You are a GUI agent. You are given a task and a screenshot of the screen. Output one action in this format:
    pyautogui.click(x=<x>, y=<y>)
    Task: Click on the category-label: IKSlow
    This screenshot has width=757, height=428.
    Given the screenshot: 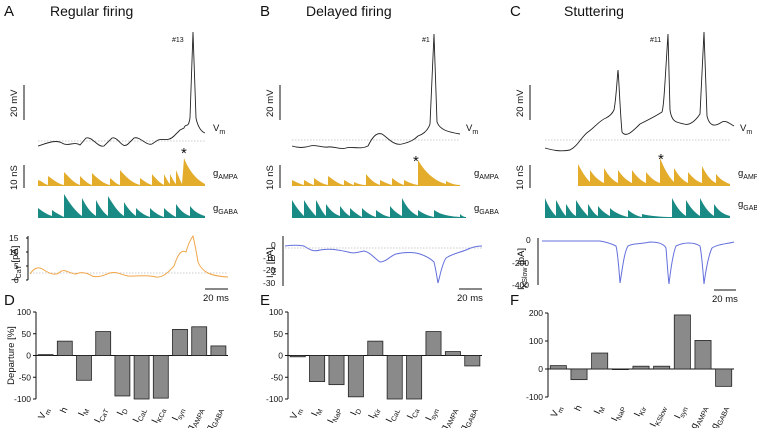 What is the action you would take?
    pyautogui.click(x=659, y=415)
    